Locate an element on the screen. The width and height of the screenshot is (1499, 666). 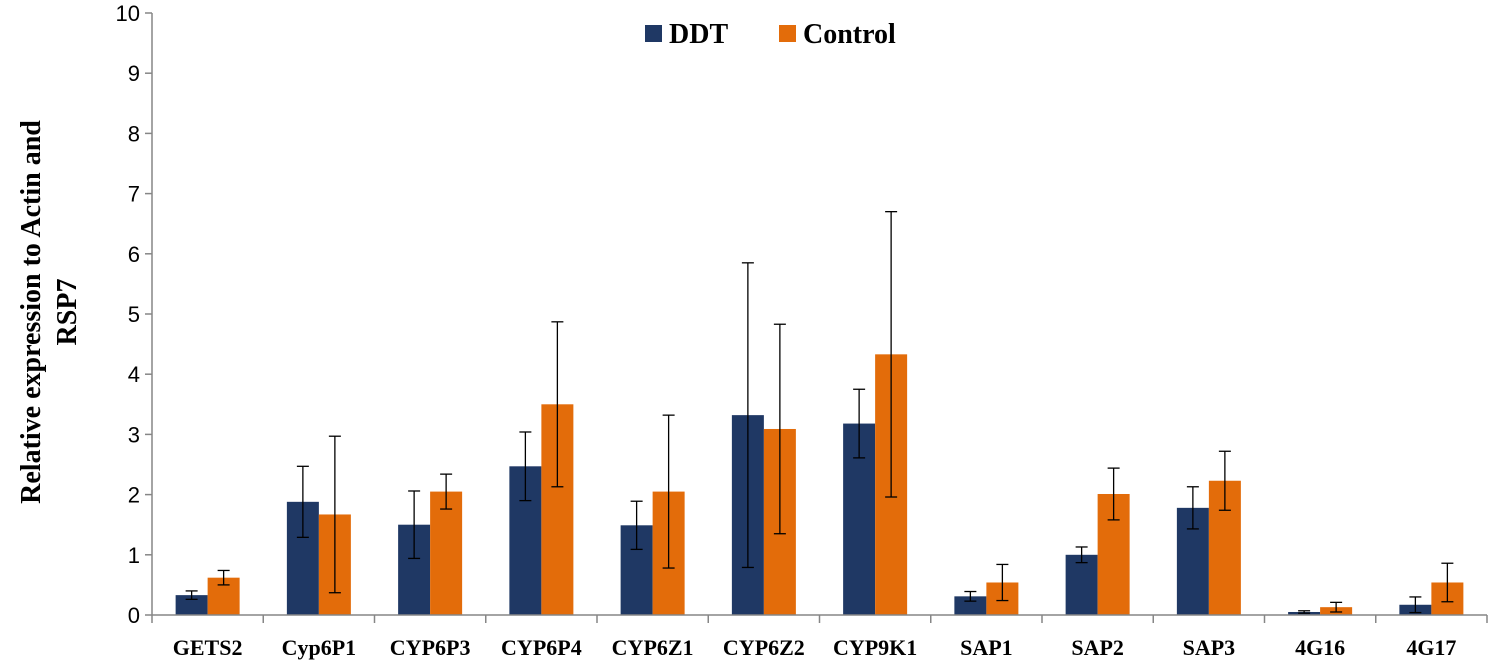
legend-swatch-control is located at coordinates (787, 33).